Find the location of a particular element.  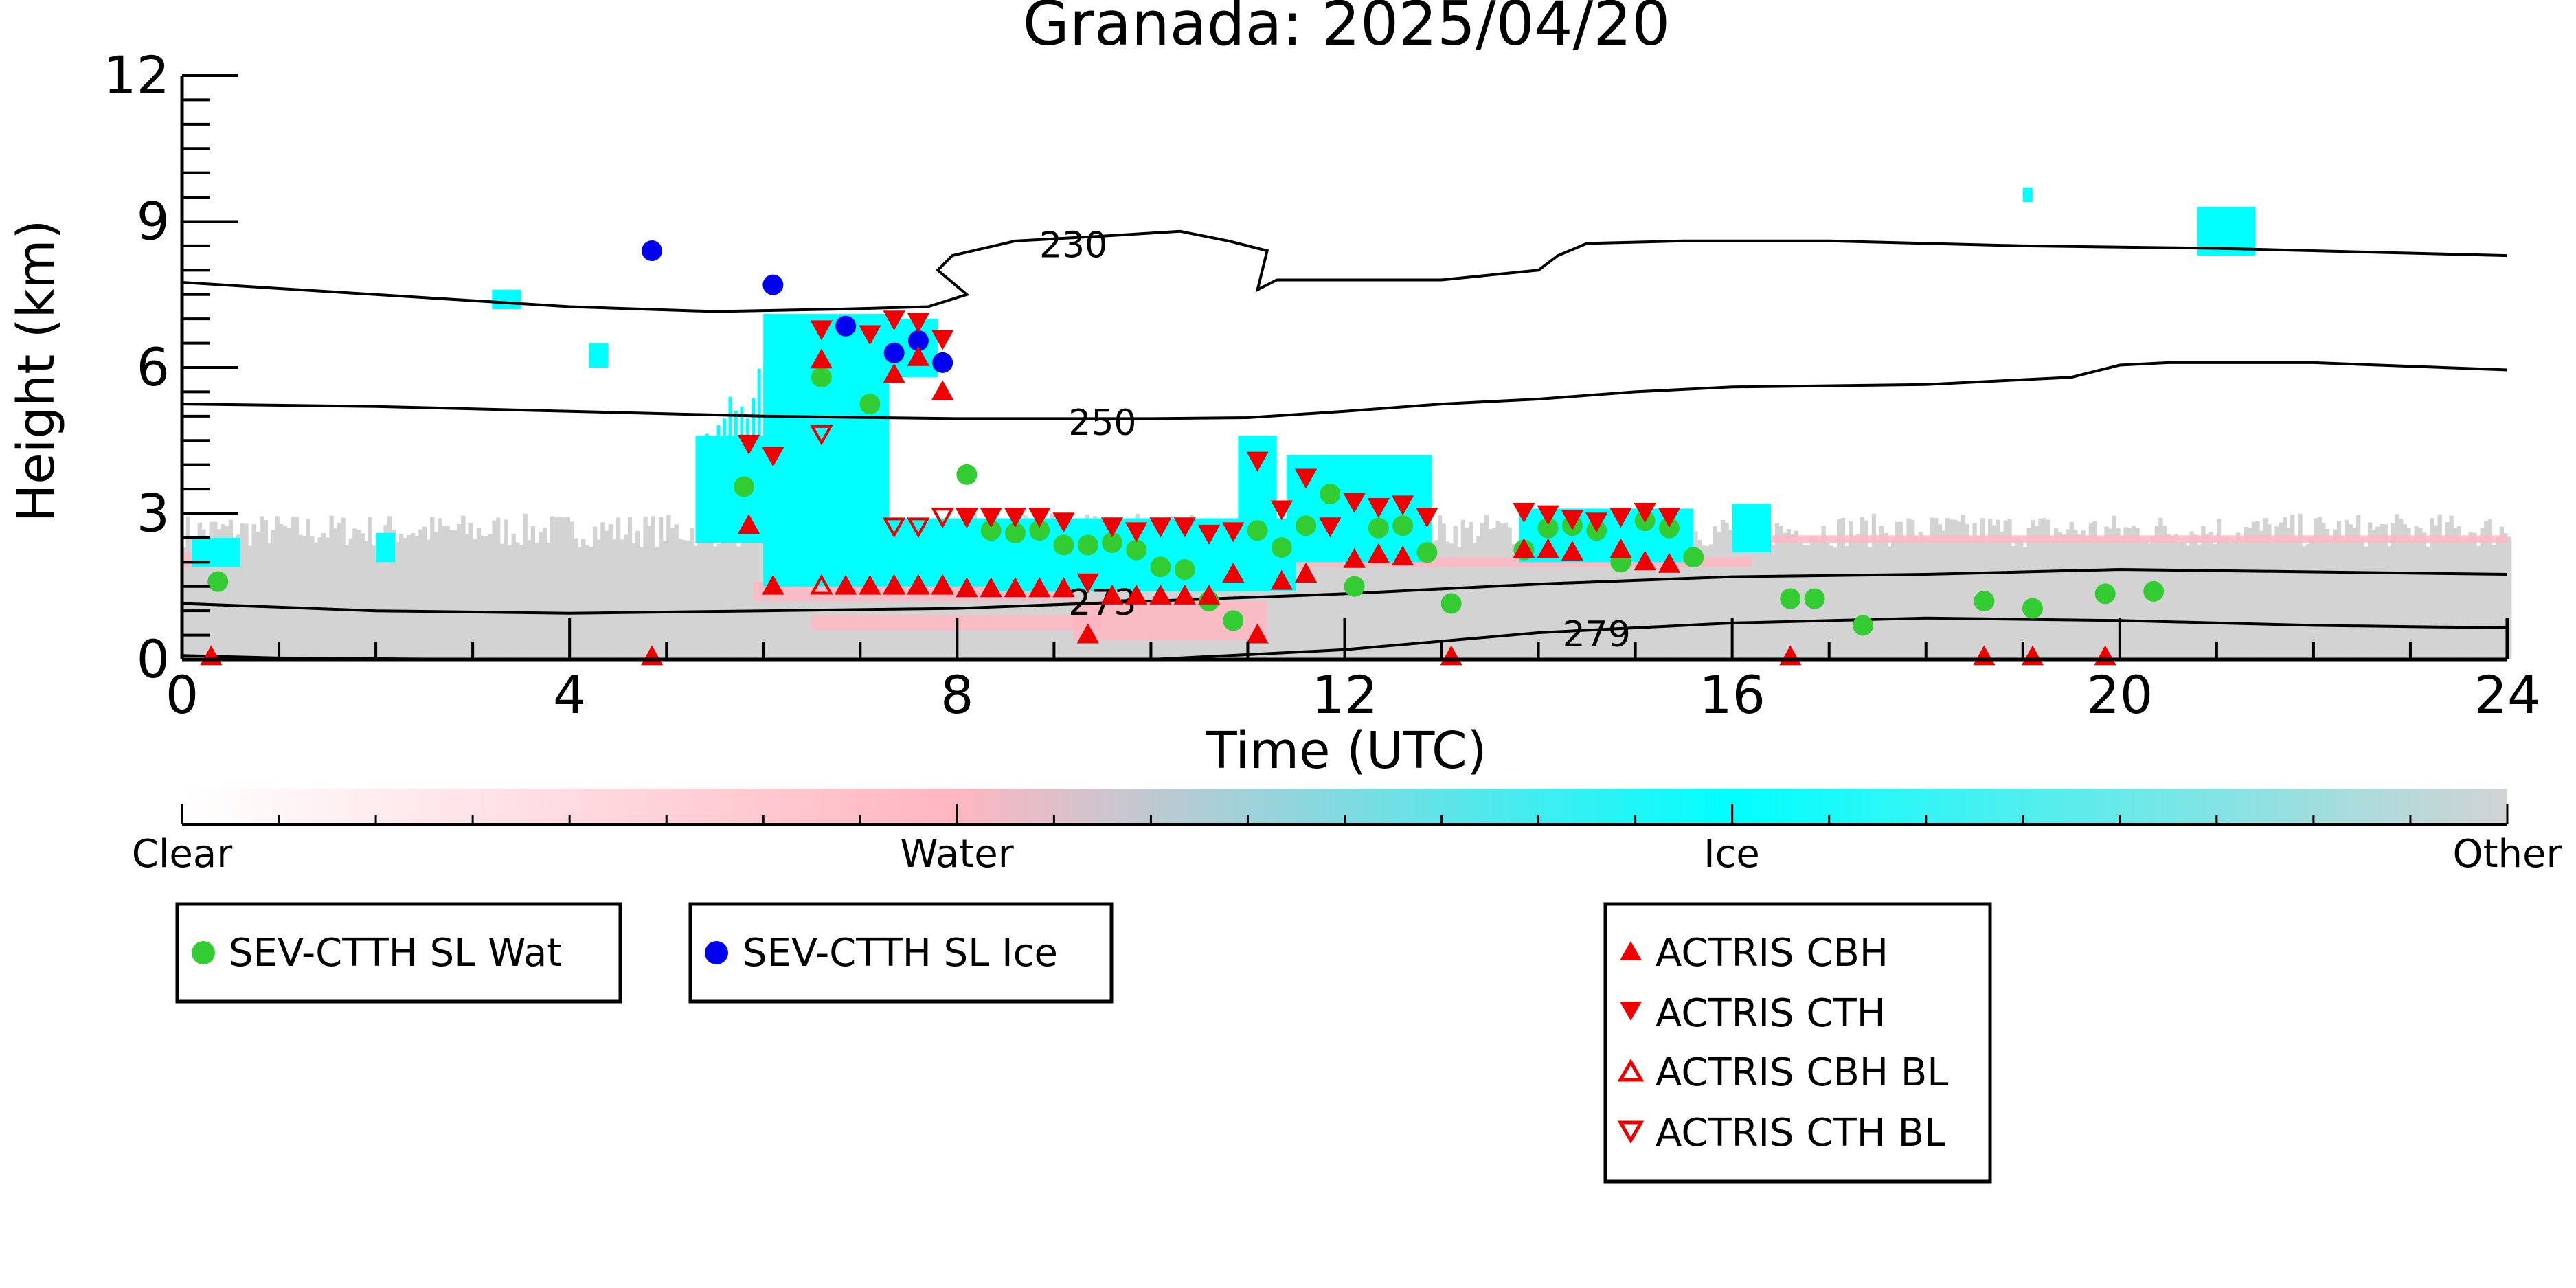

legend-box-ice: SEV-CTTH SL Ice is located at coordinates (901, 953).